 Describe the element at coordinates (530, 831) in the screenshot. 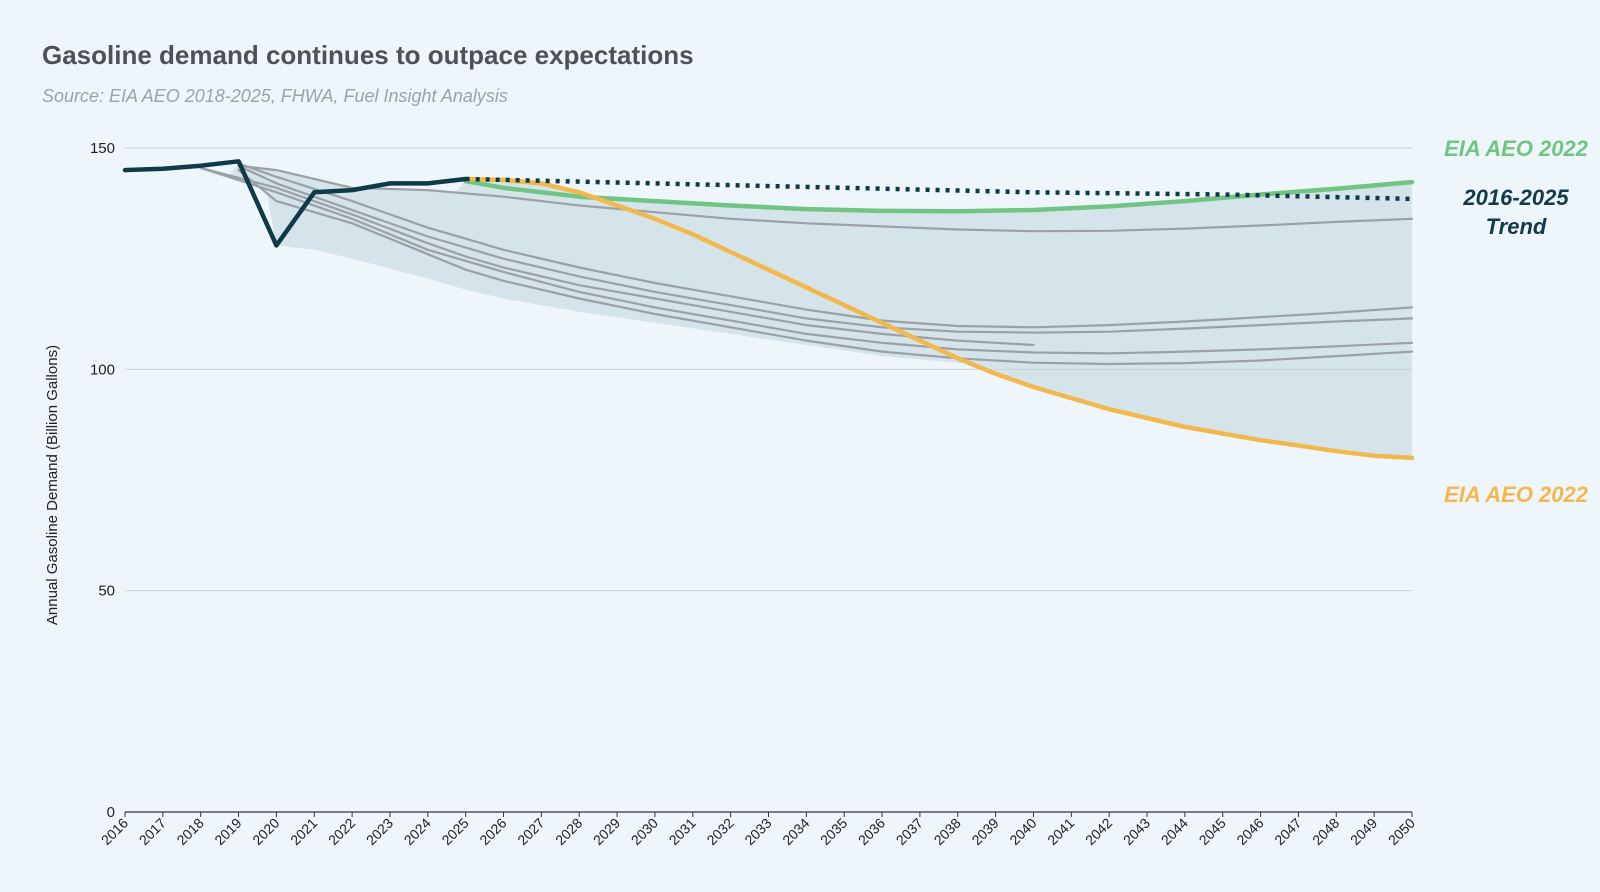

I see `x-tick-label: 2027` at that location.